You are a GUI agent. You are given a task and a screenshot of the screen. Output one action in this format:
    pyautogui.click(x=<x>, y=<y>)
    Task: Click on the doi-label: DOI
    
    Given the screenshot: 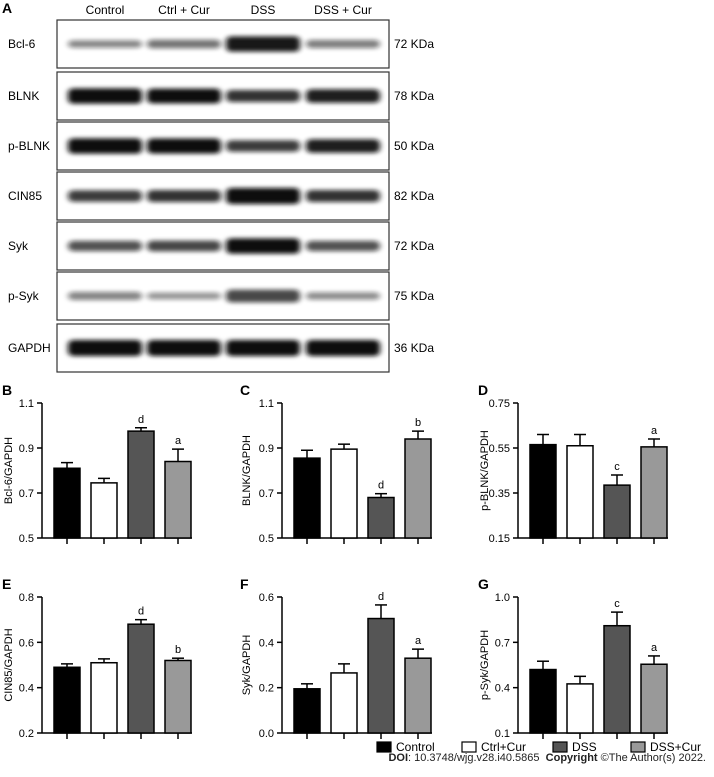 What is the action you would take?
    pyautogui.click(x=398, y=758)
    